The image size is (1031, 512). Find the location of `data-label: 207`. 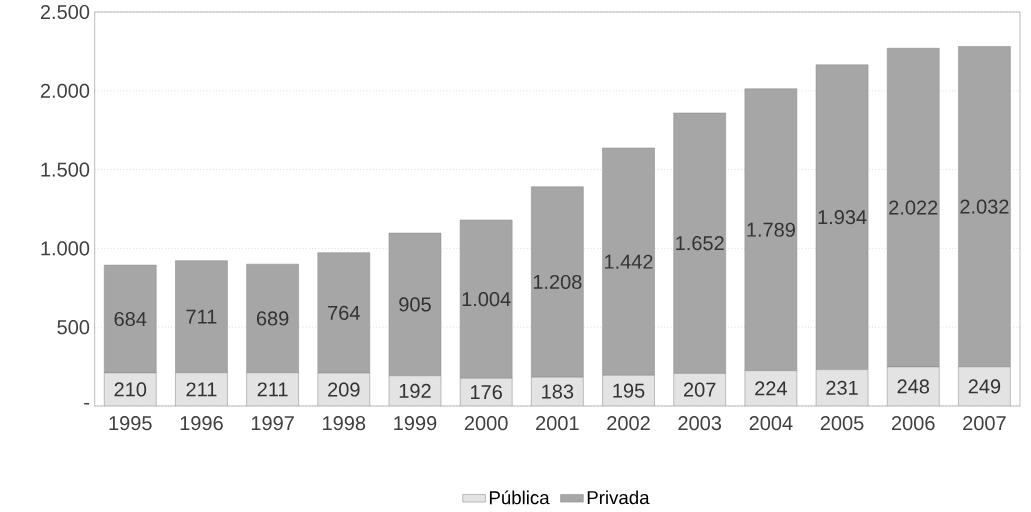

data-label: 207 is located at coordinates (700, 389).